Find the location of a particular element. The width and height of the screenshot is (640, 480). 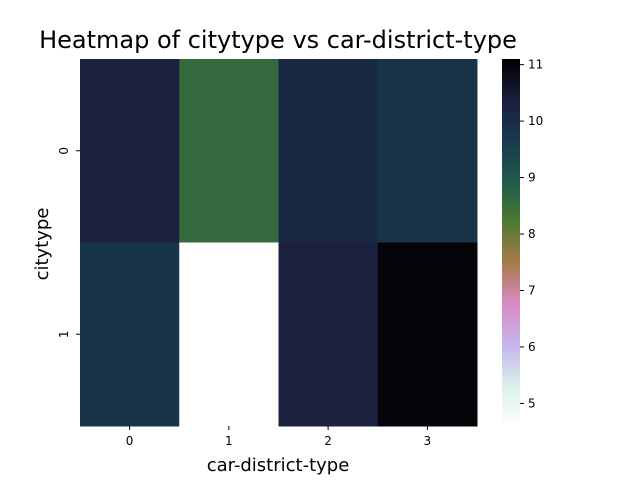

x-axis-ticks: 0 1 2 3 is located at coordinates (278, 437).